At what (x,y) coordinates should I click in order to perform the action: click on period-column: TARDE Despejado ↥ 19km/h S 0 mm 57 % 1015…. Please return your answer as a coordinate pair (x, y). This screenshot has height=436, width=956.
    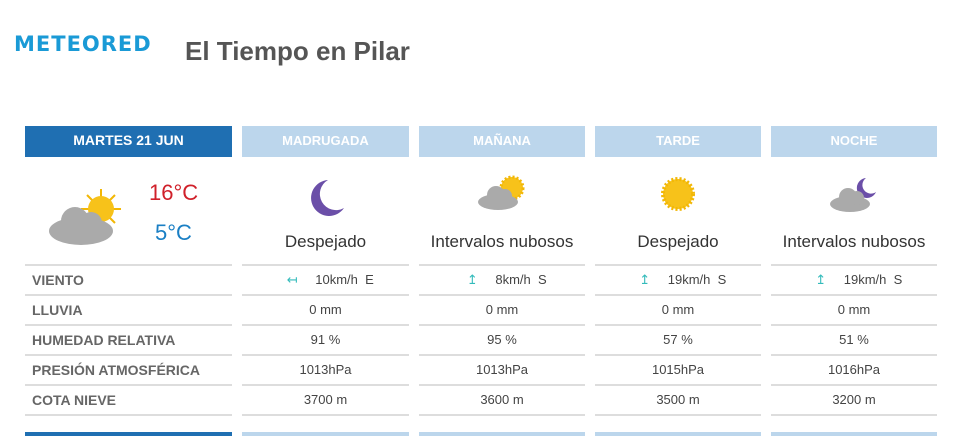
    Looking at the image, I should click on (678, 271).